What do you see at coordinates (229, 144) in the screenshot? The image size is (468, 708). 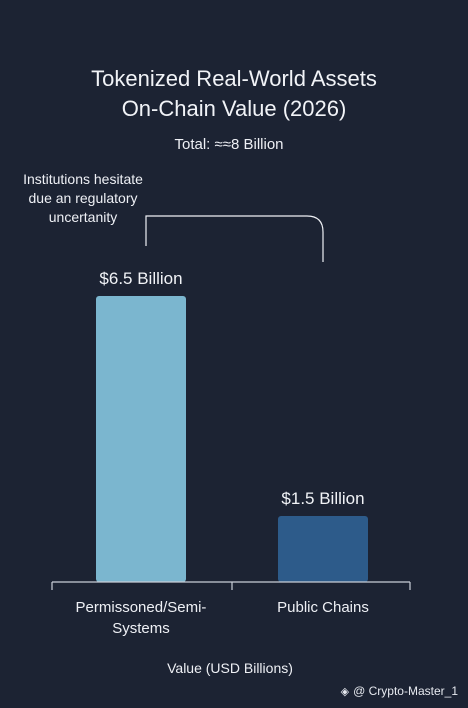 I see `chart-subtitle: Total: ≈≈8 Billion` at bounding box center [229, 144].